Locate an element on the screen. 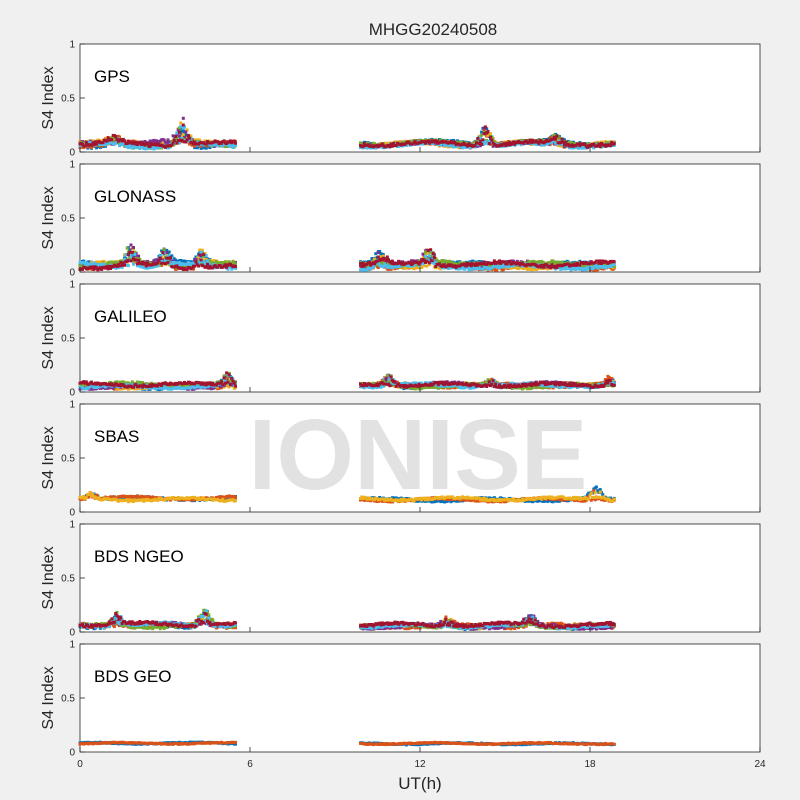 The height and width of the screenshot is (800, 800). panel-label: GPS is located at coordinates (112, 76).